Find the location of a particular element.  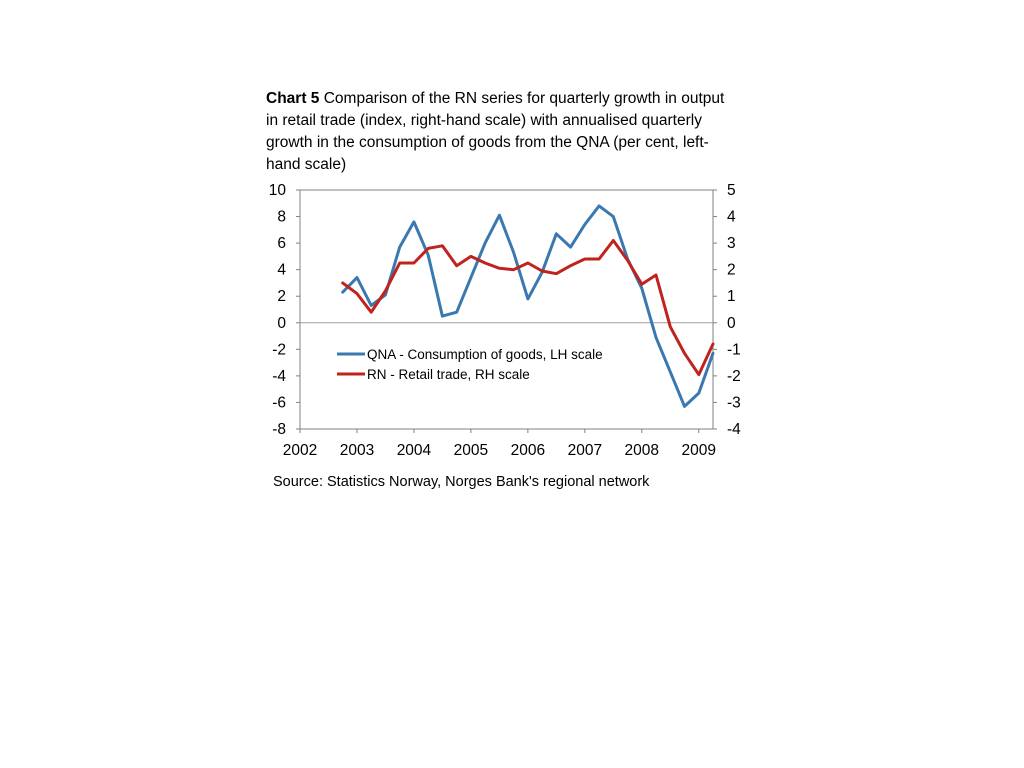

right-tick-label: 5 is located at coordinates (731, 190).